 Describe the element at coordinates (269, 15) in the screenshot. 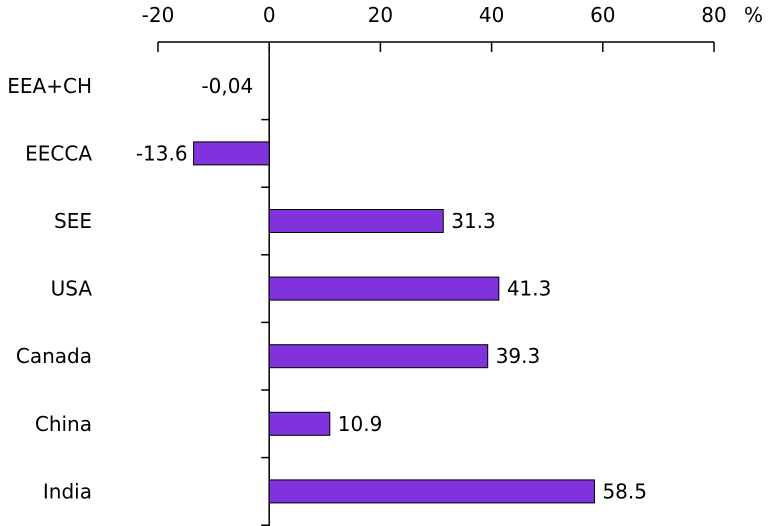

I see `x-tick-label: 0` at that location.